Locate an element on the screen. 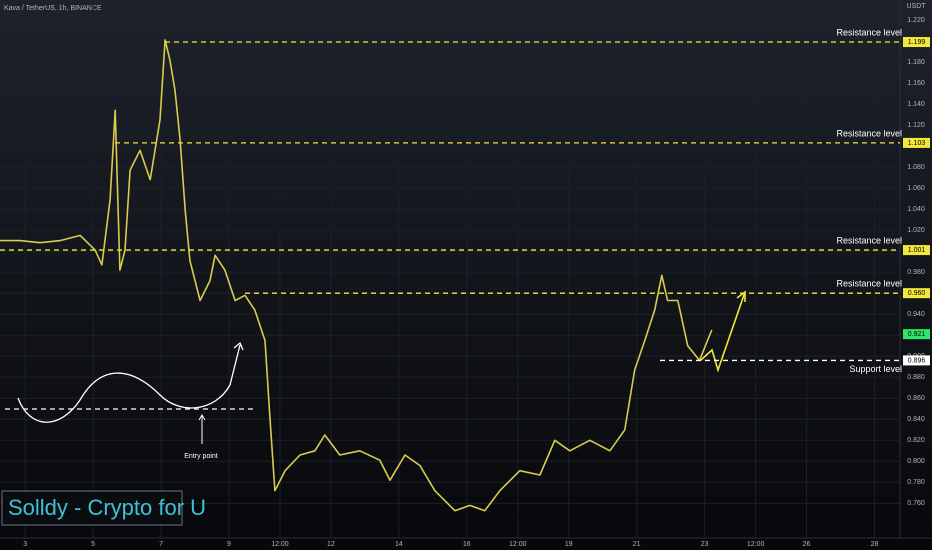 This screenshot has width=932, height=550. x-tick-label: 16 is located at coordinates (467, 544).